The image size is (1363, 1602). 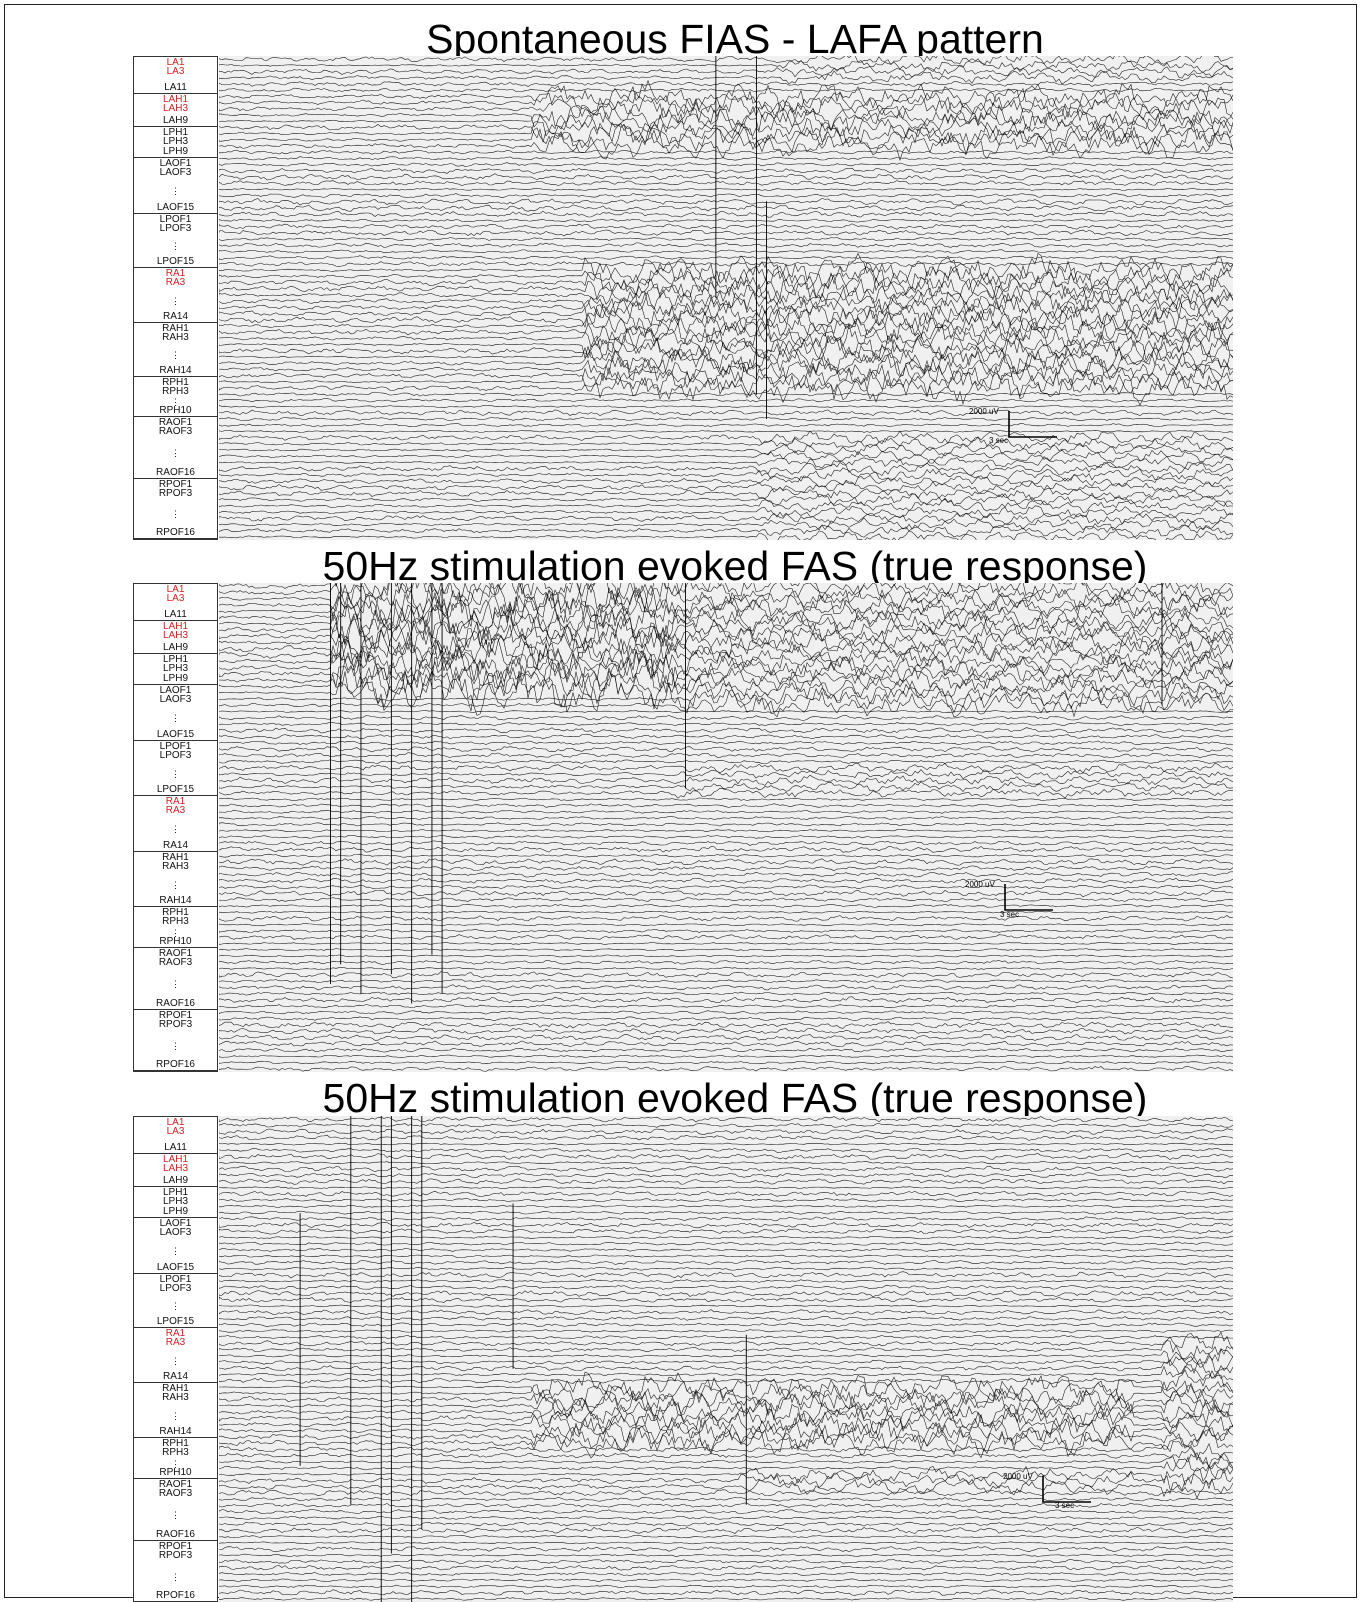 I want to click on channel-label: RA3, so click(x=175, y=1342).